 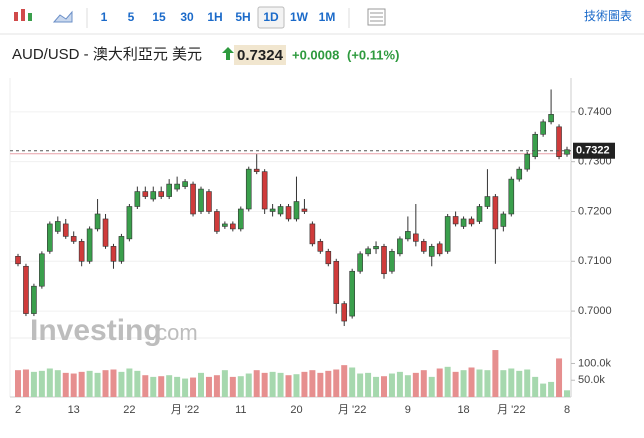 What do you see at coordinates (408, 410) in the screenshot?
I see `x-tick-label: 9` at bounding box center [408, 410].